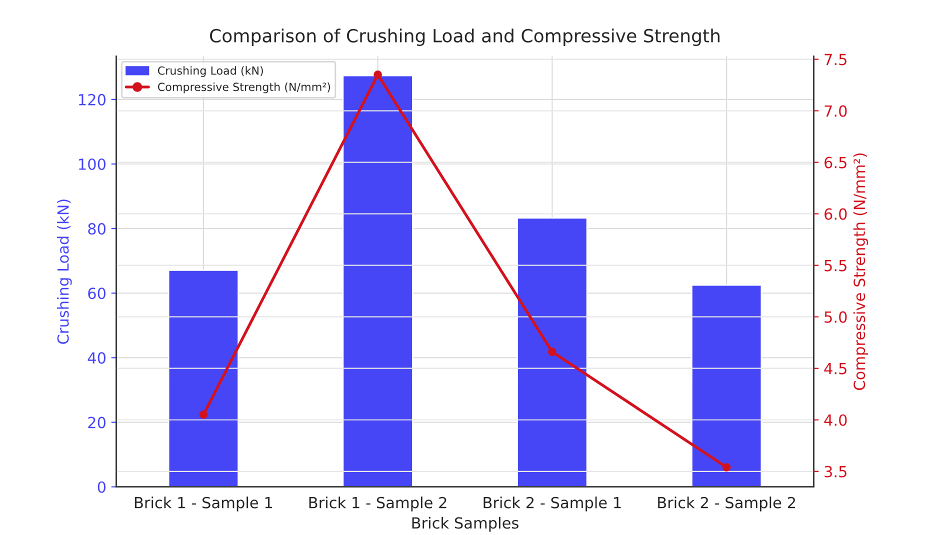  What do you see at coordinates (835, 266) in the screenshot?
I see `y2-tick-label: 5.5` at bounding box center [835, 266].